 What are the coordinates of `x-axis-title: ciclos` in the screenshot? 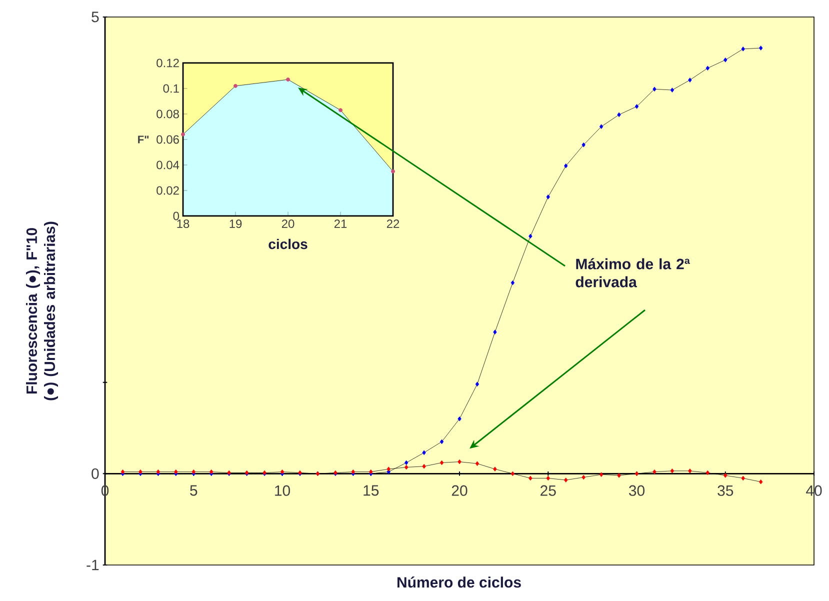 It's located at (288, 244).